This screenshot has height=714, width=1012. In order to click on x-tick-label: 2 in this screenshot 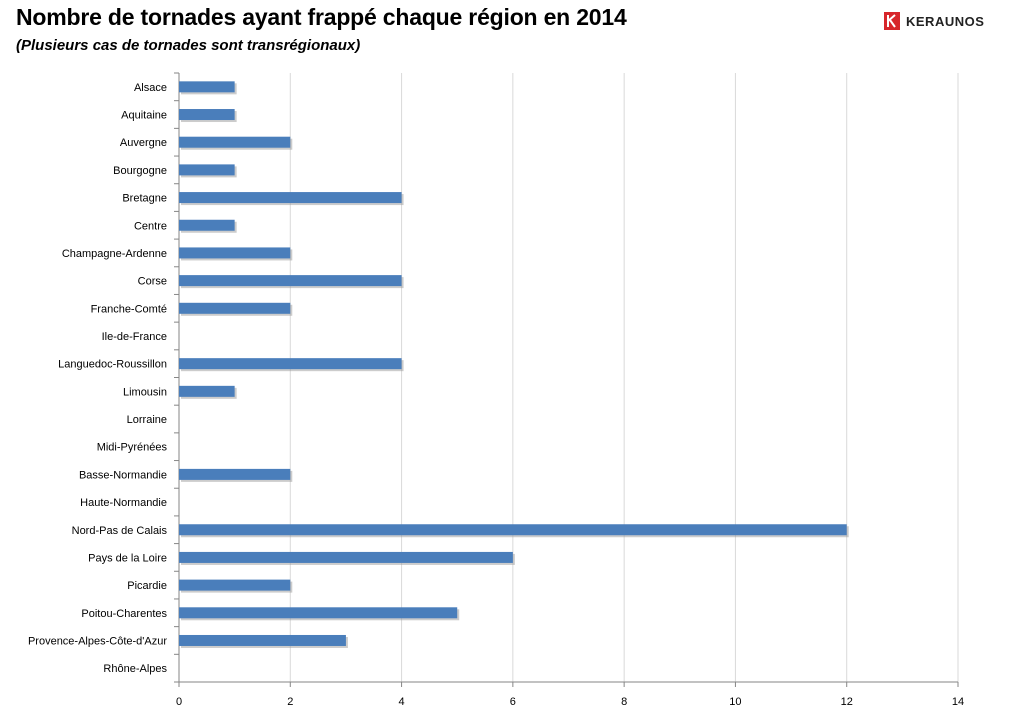, I will do `click(290, 702)`.